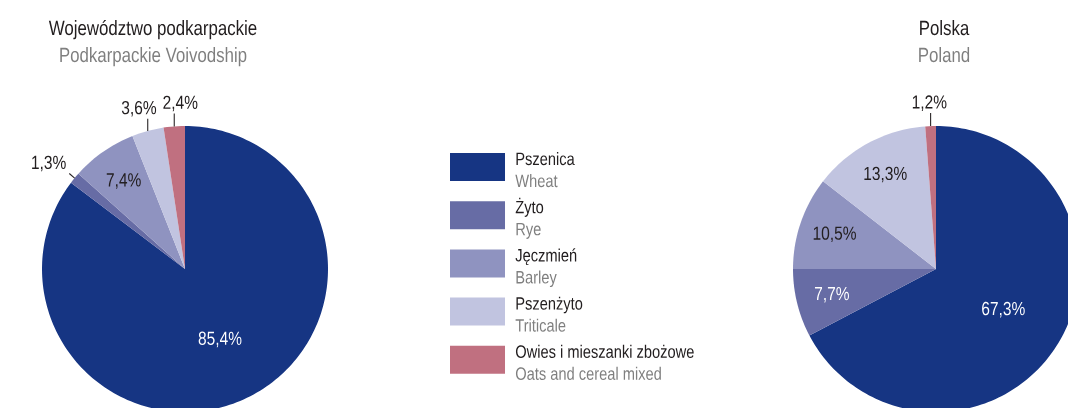 The width and height of the screenshot is (1068, 408). What do you see at coordinates (588, 373) in the screenshot?
I see `text: Oats and cereal mixed` at bounding box center [588, 373].